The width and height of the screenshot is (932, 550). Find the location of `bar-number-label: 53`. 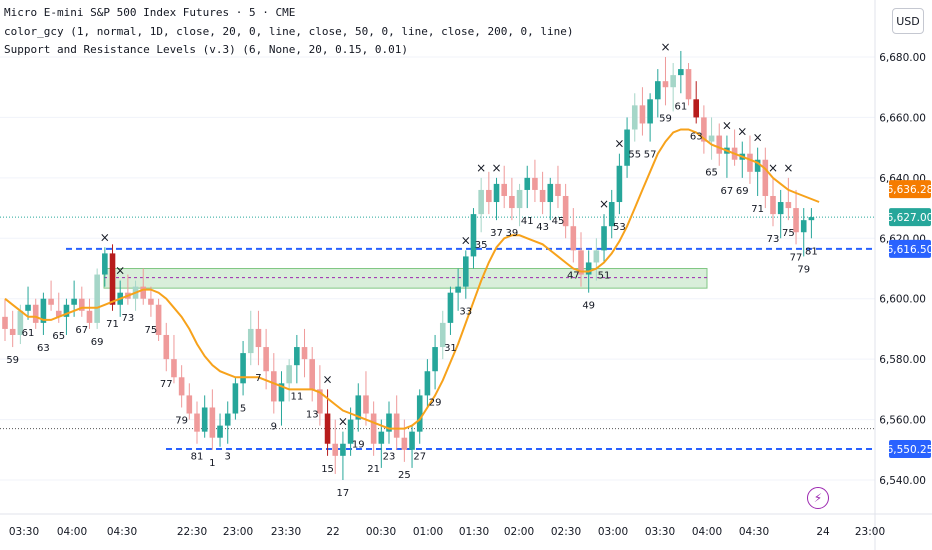

bar-number-label: 53 is located at coordinates (619, 227).